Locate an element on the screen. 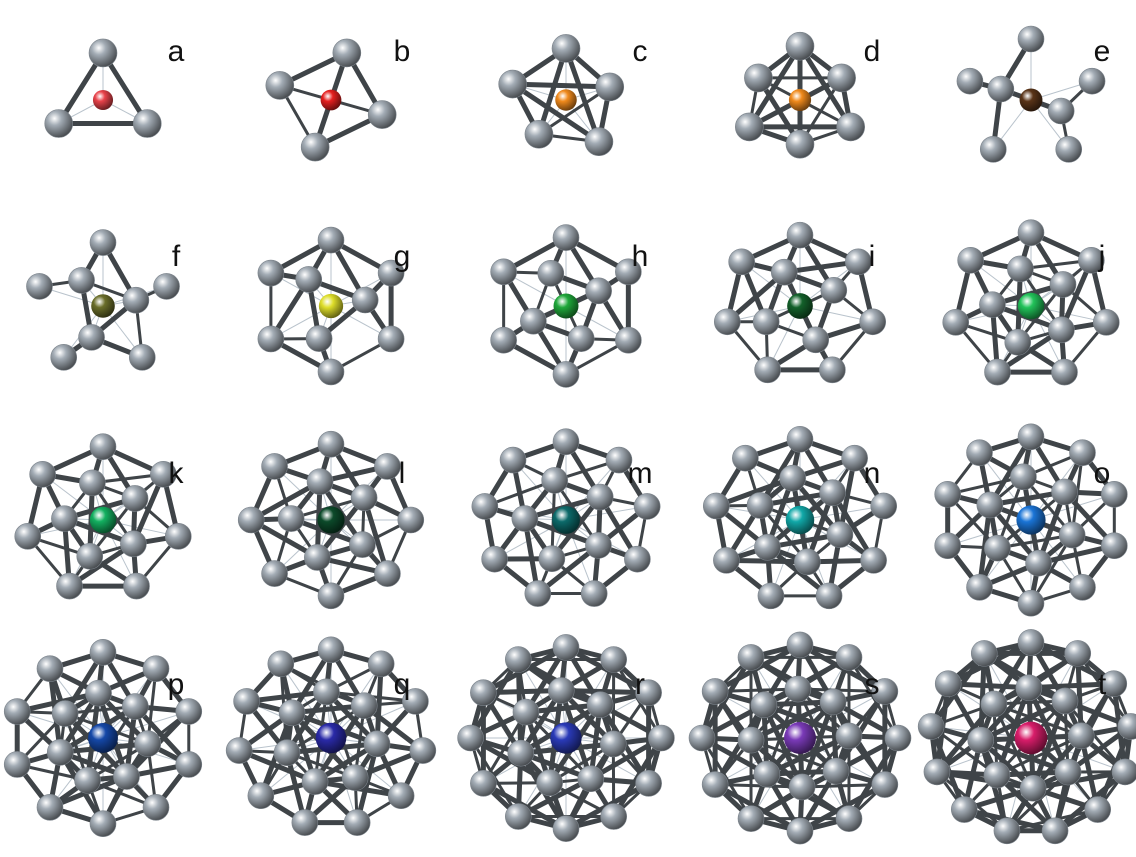 The height and width of the screenshot is (857, 1136). cluster-panel-k: k is located at coordinates (103, 516).